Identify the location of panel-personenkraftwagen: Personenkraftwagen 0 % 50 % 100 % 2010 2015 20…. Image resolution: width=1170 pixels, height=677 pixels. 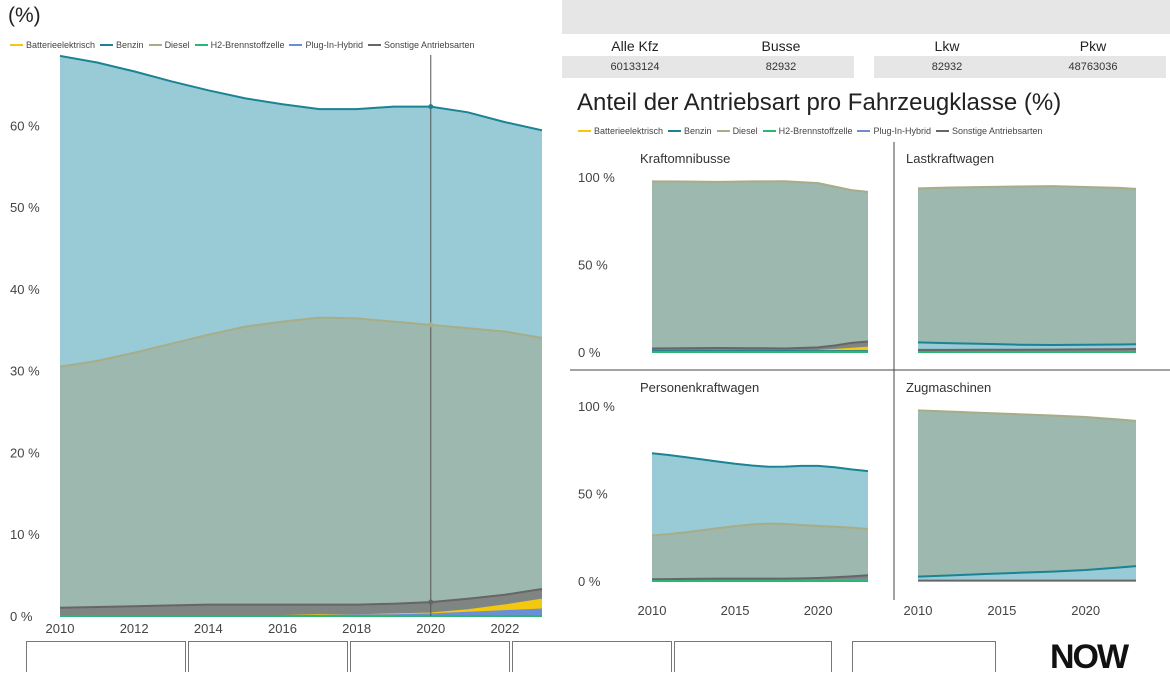
(723, 499).